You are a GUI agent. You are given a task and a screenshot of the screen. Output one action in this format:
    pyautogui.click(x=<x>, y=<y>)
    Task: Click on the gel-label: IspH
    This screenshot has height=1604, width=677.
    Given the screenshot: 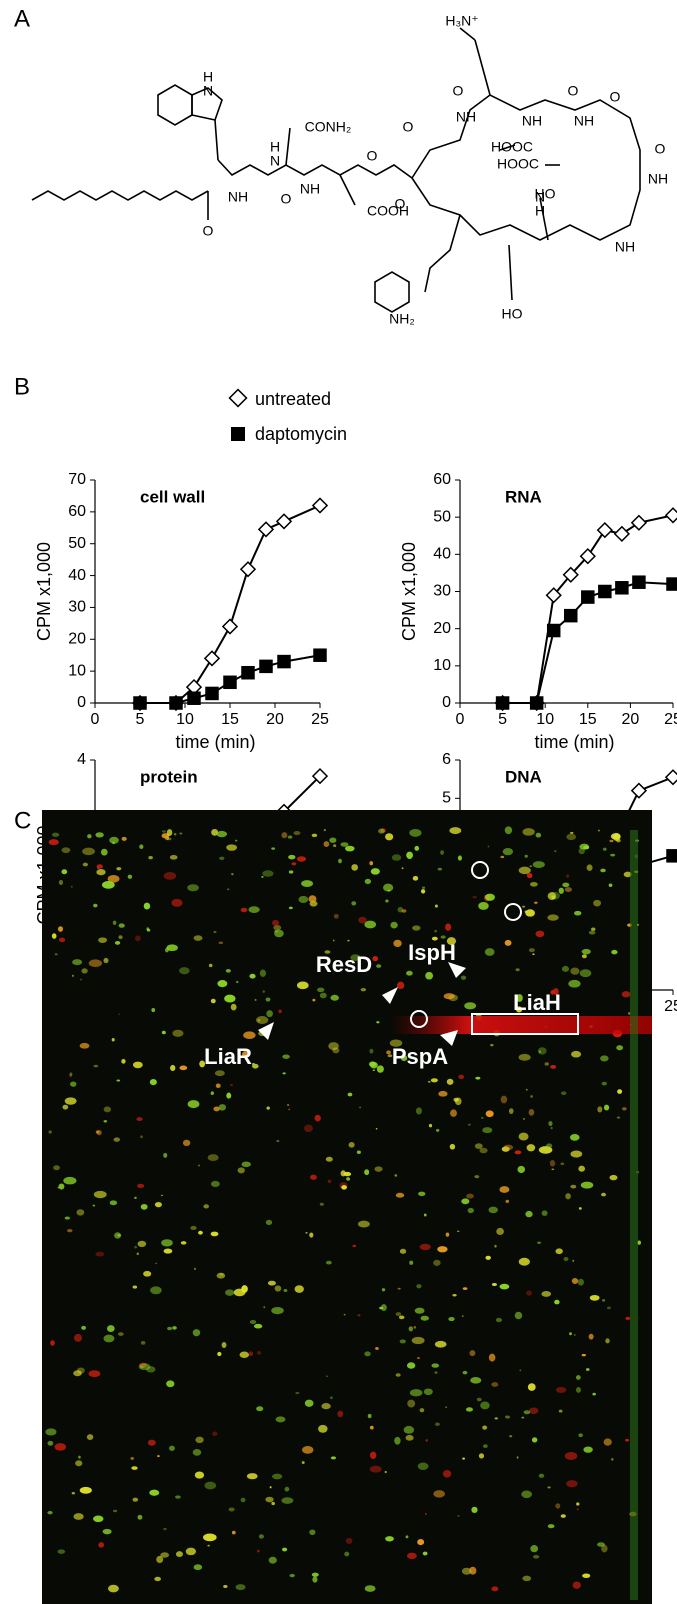 What is the action you would take?
    pyautogui.click(x=432, y=952)
    